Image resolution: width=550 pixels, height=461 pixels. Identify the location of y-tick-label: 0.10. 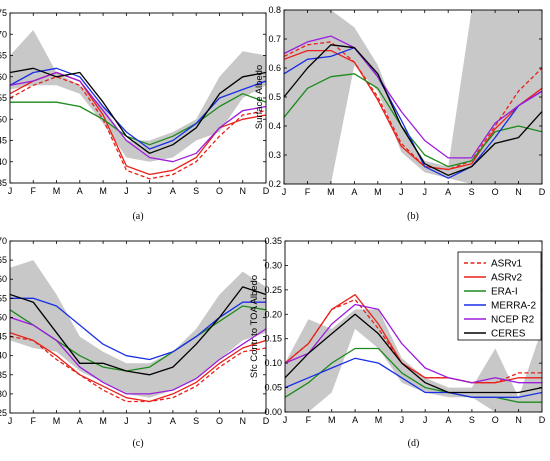
(273, 363).